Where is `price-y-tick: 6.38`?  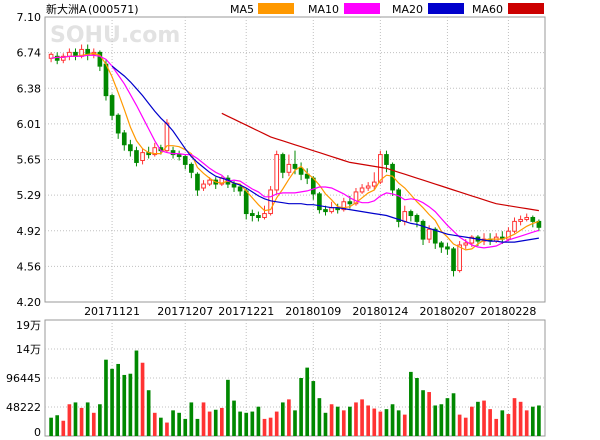
price-y-tick: 6.38 is located at coordinates (29, 88).